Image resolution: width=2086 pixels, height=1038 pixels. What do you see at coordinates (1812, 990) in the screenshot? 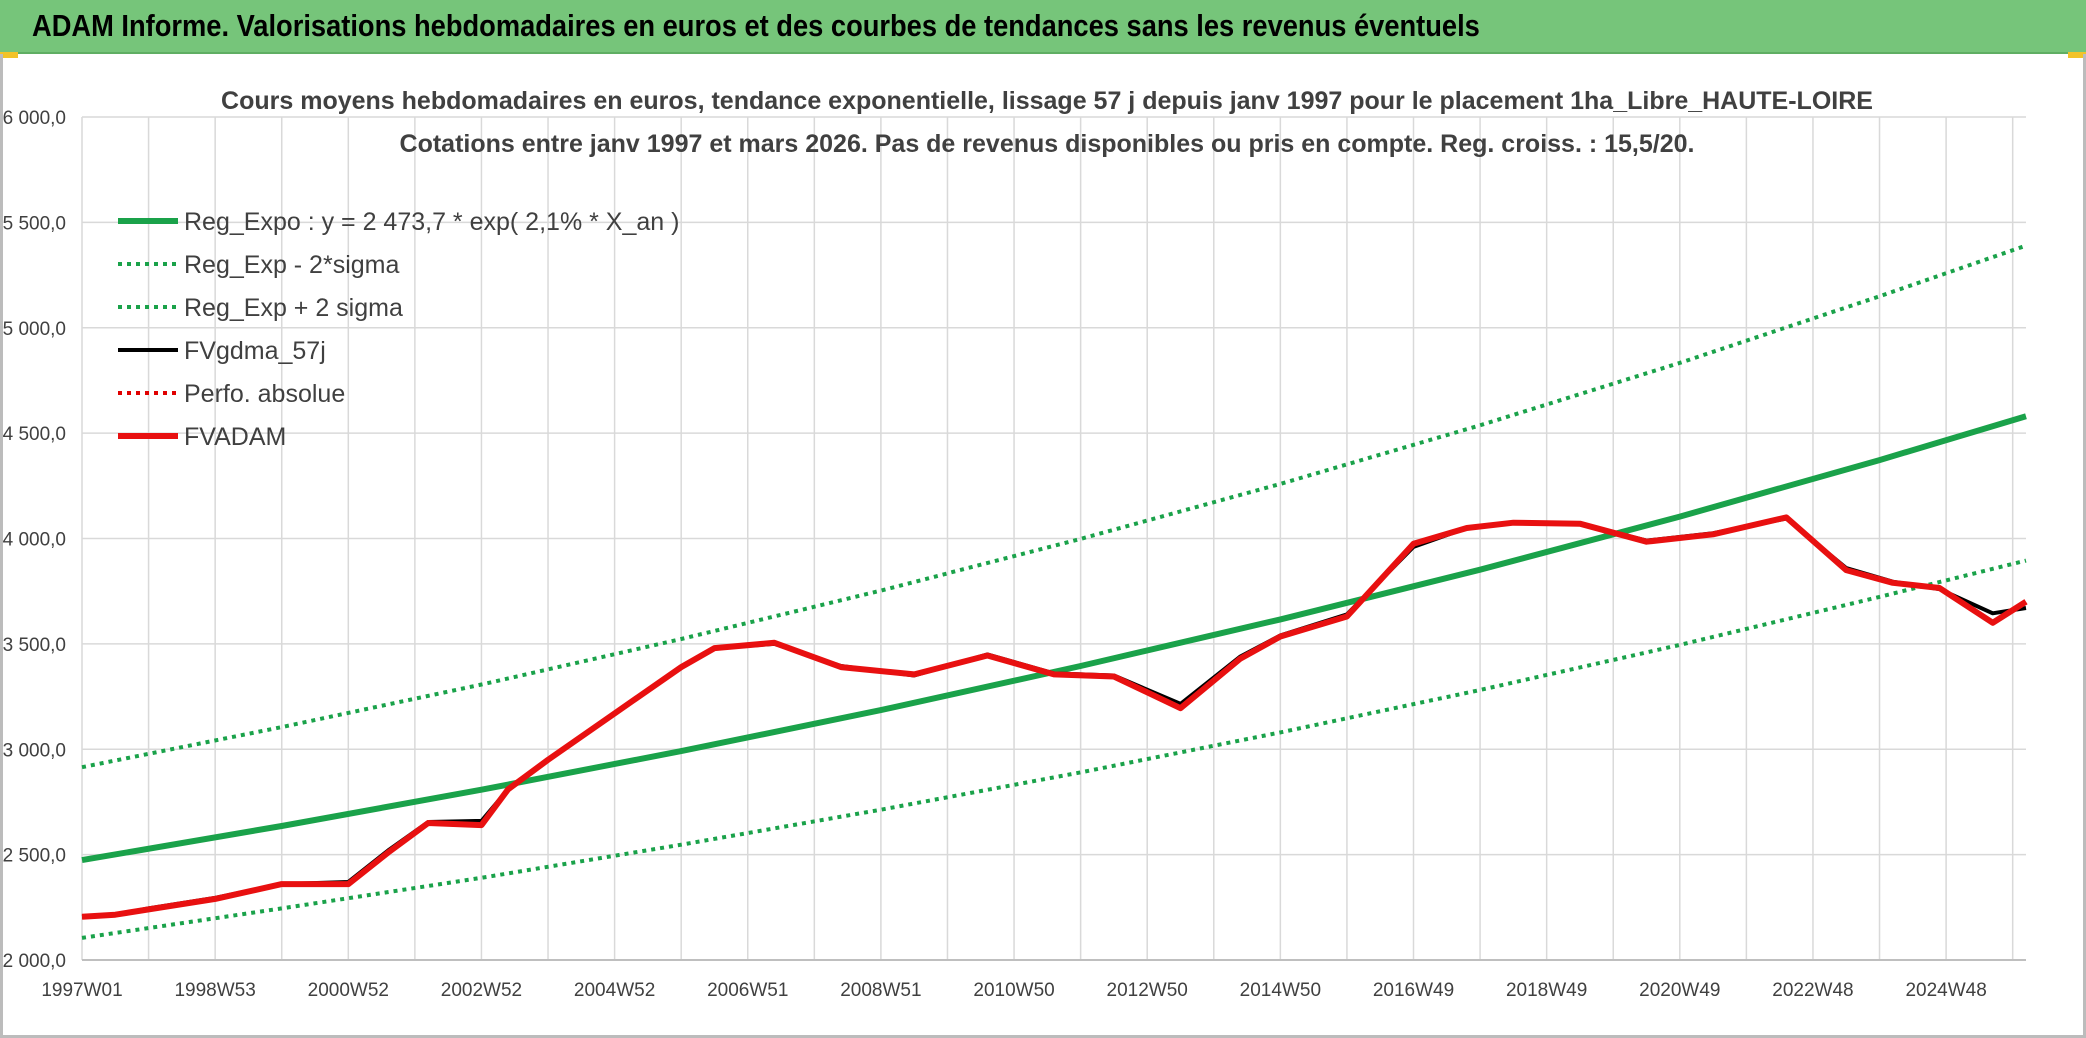
I see `x-tick-label: 2022W48` at bounding box center [1812, 990].